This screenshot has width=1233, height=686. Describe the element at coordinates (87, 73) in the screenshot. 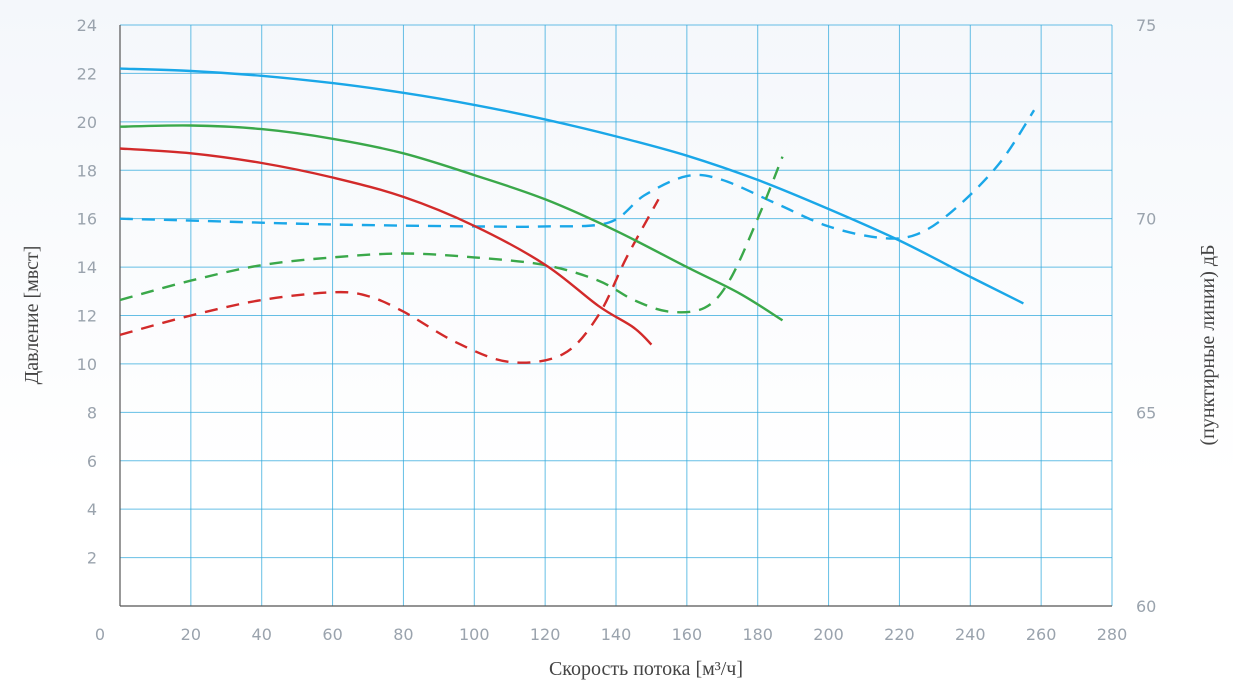

I see `y-left-tick-label: 22` at that location.